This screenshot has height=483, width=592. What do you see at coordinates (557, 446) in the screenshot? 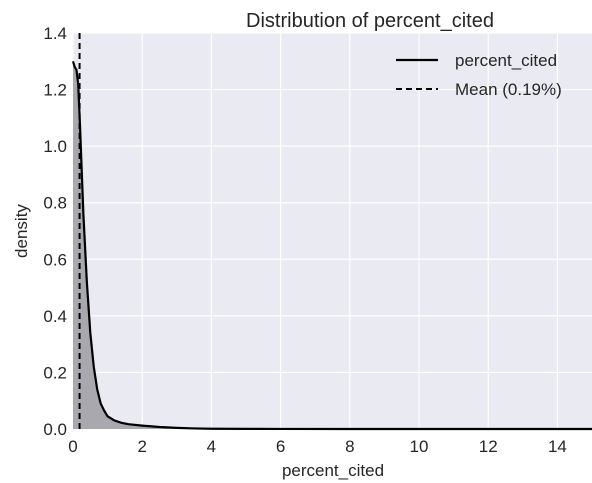
I see `x-tick-label: 14` at bounding box center [557, 446].